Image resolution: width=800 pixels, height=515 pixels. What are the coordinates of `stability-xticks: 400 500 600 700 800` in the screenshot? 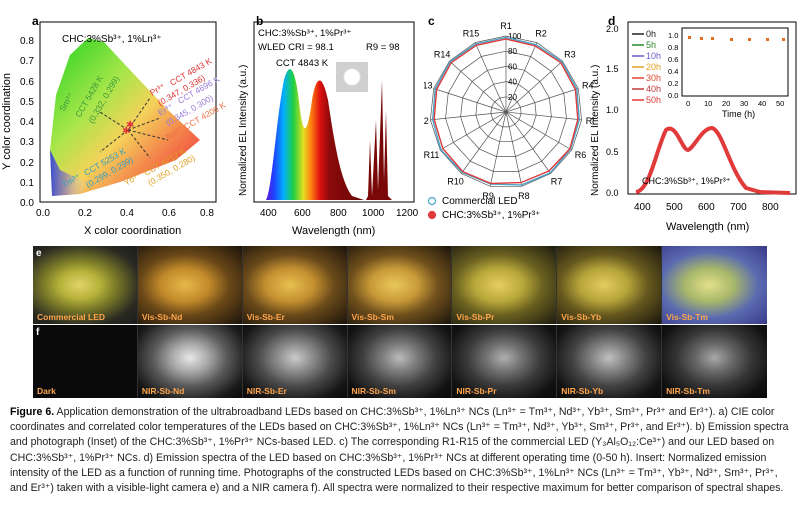 It's located at (706, 207).